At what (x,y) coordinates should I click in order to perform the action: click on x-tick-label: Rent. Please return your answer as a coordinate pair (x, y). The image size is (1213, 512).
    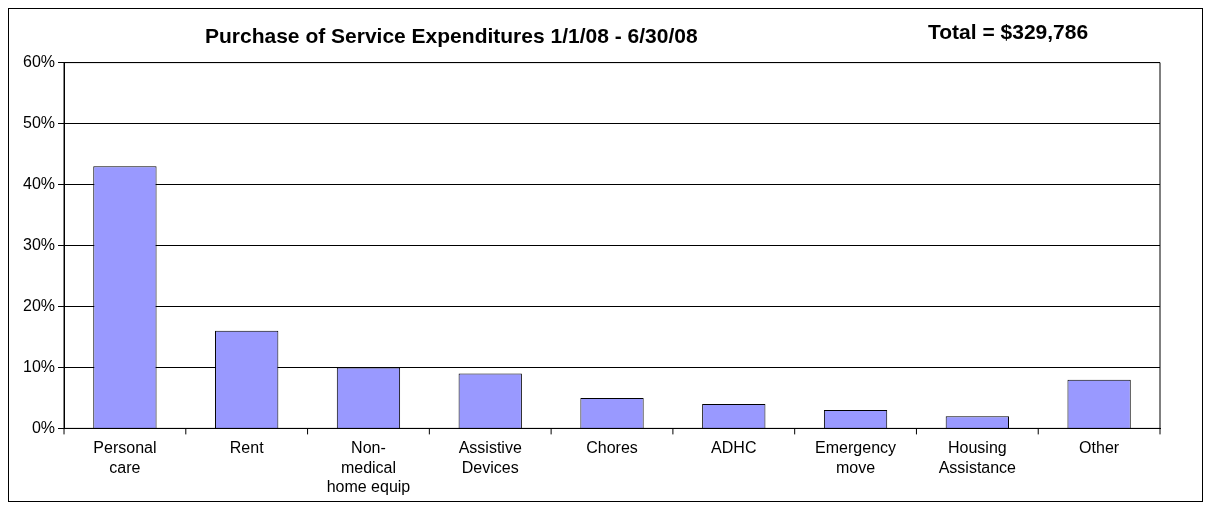
    Looking at the image, I should click on (247, 448).